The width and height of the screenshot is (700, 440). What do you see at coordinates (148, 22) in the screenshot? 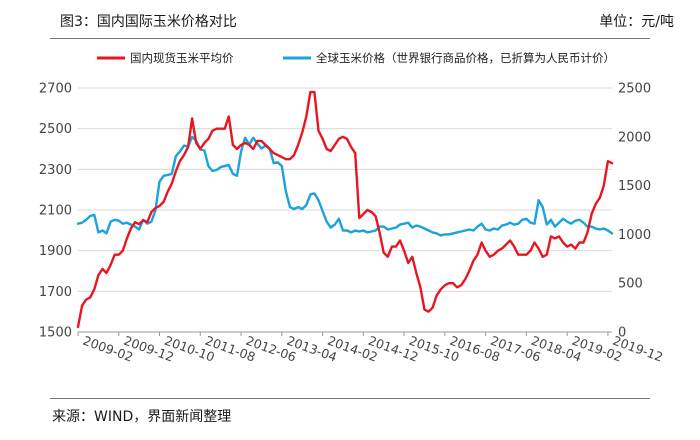
I see `chart-title: 图3：国内国际玉米价格对比` at bounding box center [148, 22].